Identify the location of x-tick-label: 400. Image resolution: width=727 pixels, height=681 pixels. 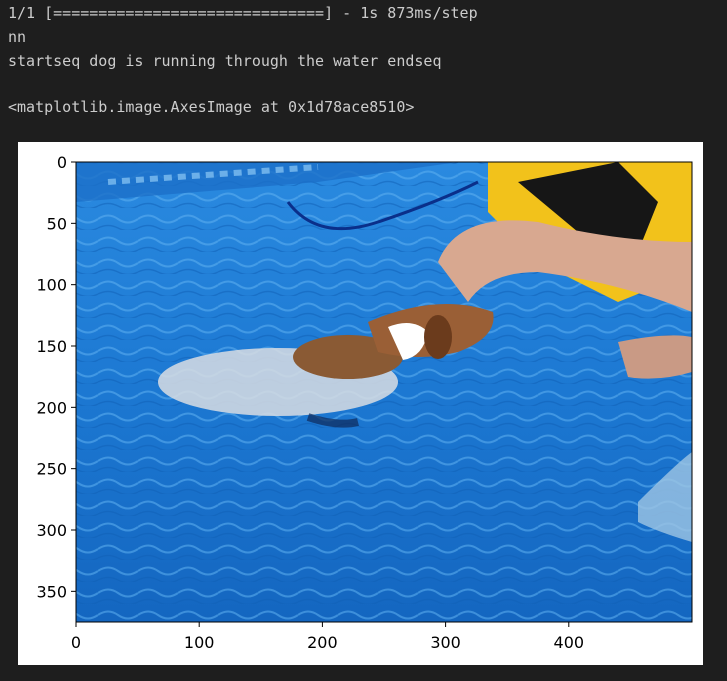
(569, 642).